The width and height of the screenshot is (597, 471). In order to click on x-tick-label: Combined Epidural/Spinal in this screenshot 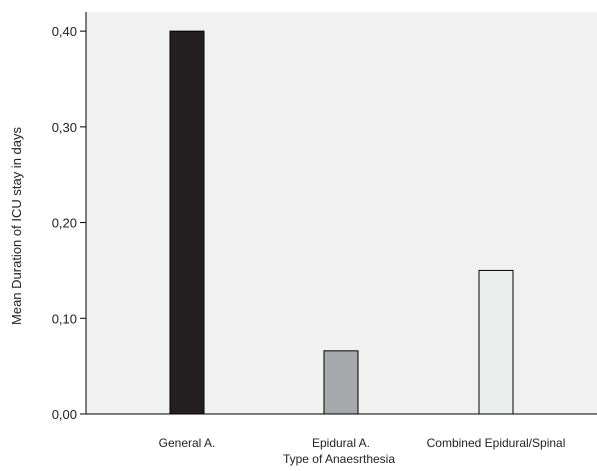, I will do `click(496, 443)`.